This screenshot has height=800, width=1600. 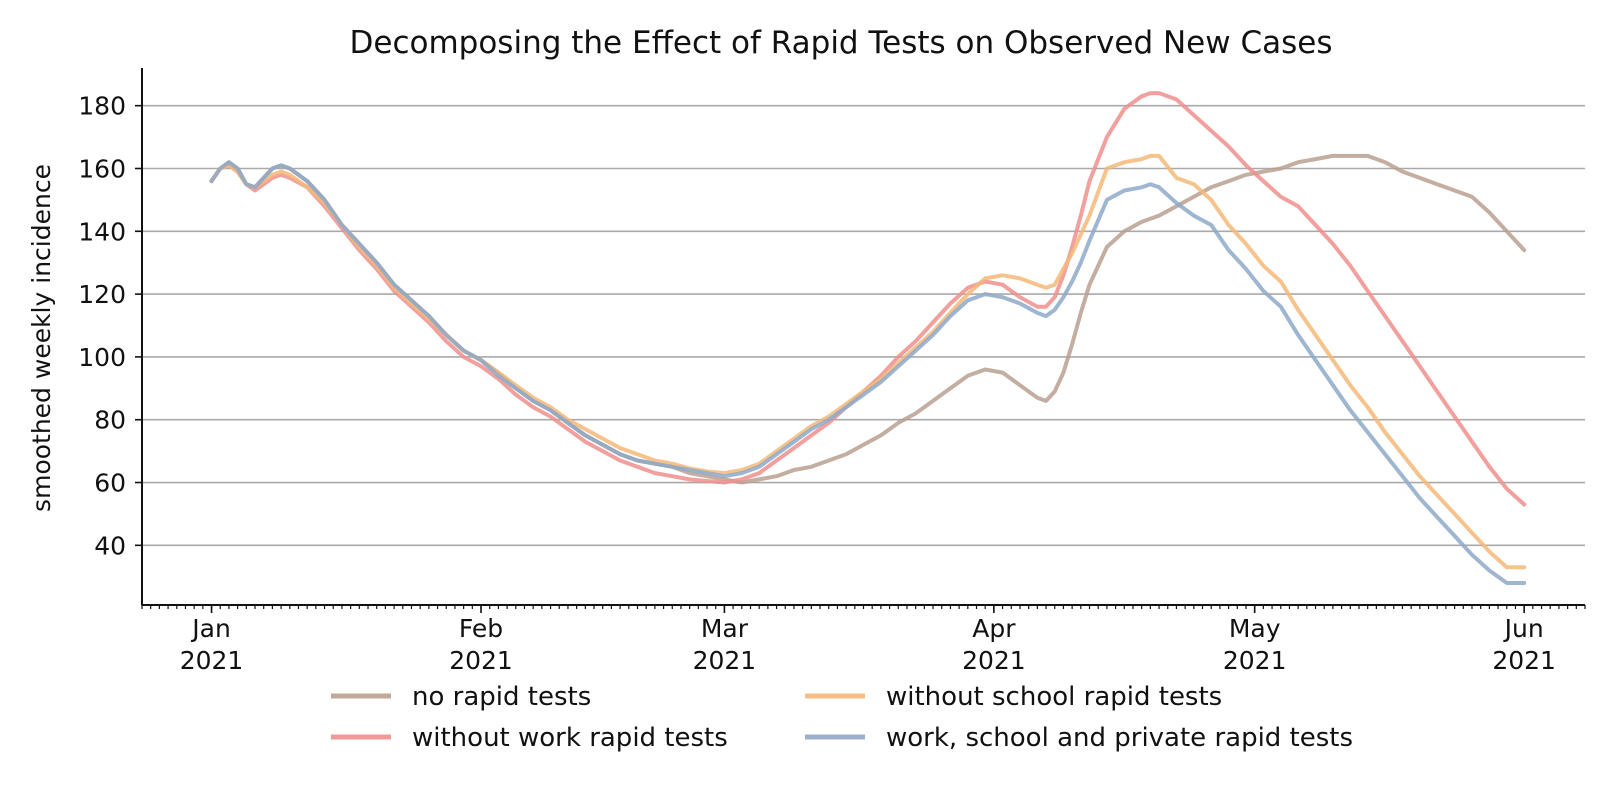 I want to click on x-tick-label: Apr, so click(x=994, y=628).